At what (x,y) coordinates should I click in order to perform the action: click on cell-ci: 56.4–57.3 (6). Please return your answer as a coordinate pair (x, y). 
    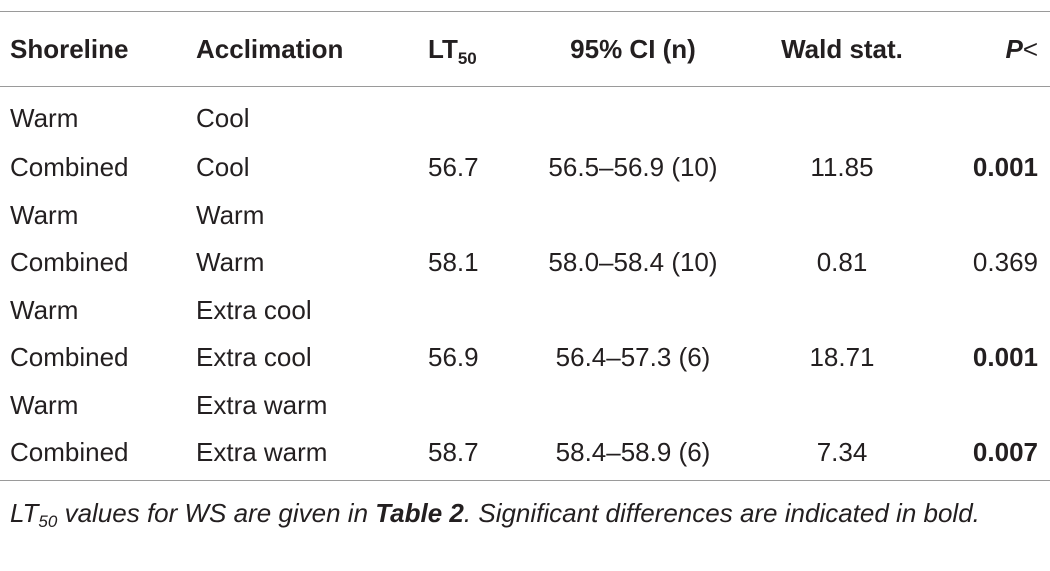
    Looking at the image, I should click on (633, 357).